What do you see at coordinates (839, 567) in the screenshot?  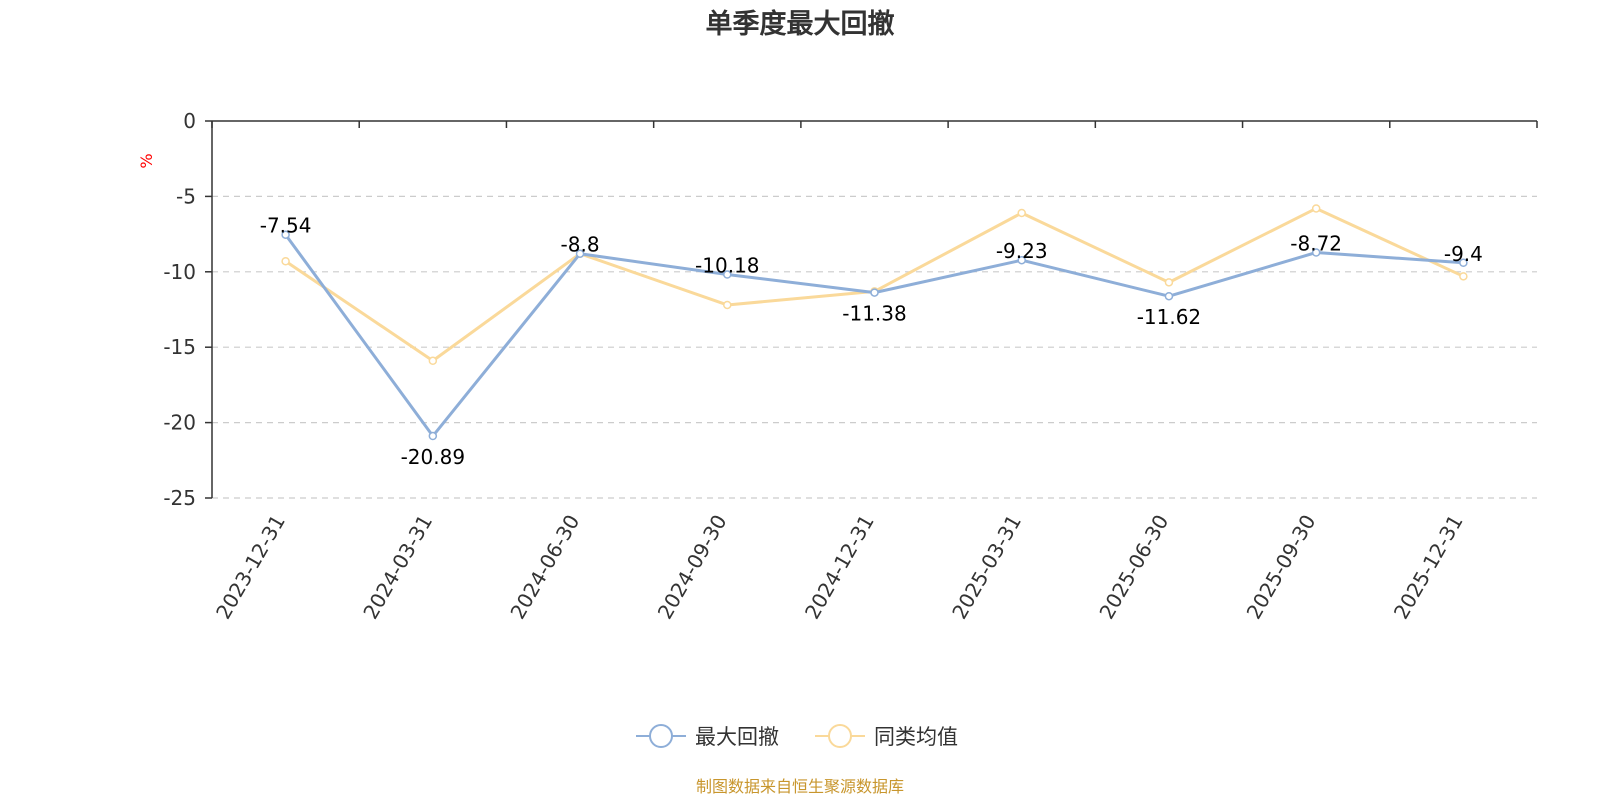 I see `x-tick-label: 2024-12-31` at bounding box center [839, 567].